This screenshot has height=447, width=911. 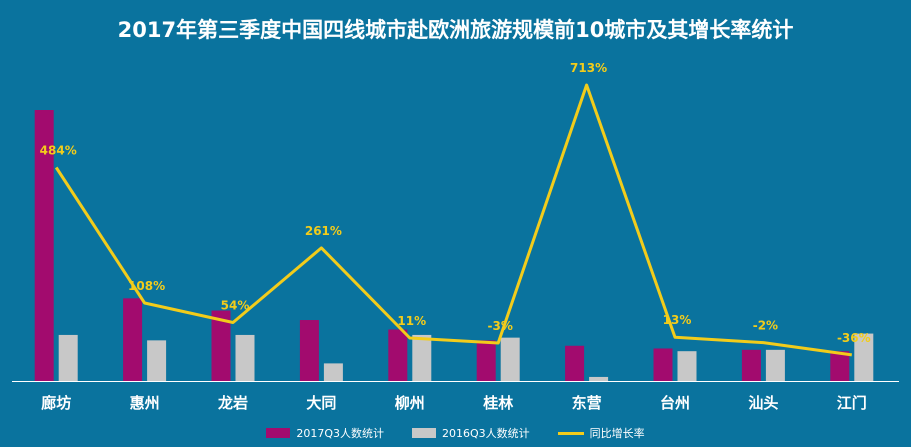 What do you see at coordinates (617, 433) in the screenshot?
I see `legend-label-growth: 同比增长率` at bounding box center [617, 433].